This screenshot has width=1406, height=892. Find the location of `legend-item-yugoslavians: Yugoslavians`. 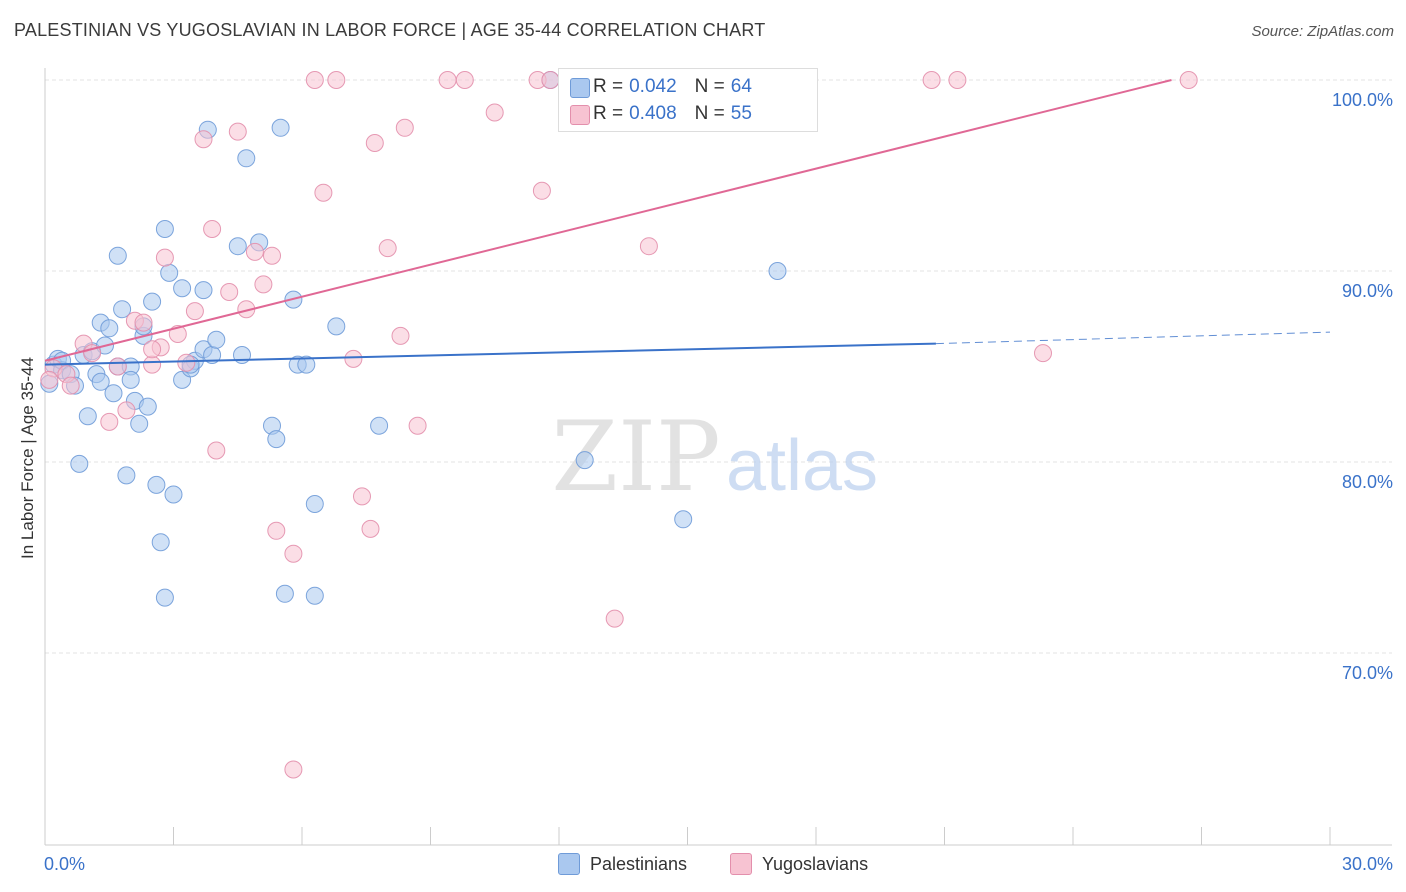

legend-item-yugoslavians: Yugoslavians is located at coordinates (799, 864).